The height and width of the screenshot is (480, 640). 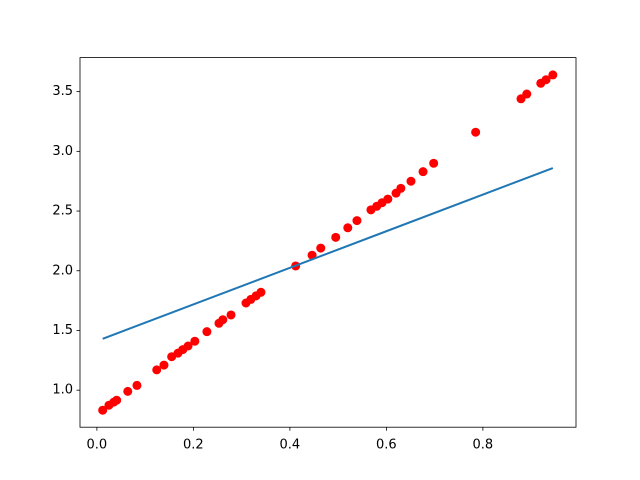 What do you see at coordinates (62, 211) in the screenshot?
I see `y-tick-label: 2.5` at bounding box center [62, 211].